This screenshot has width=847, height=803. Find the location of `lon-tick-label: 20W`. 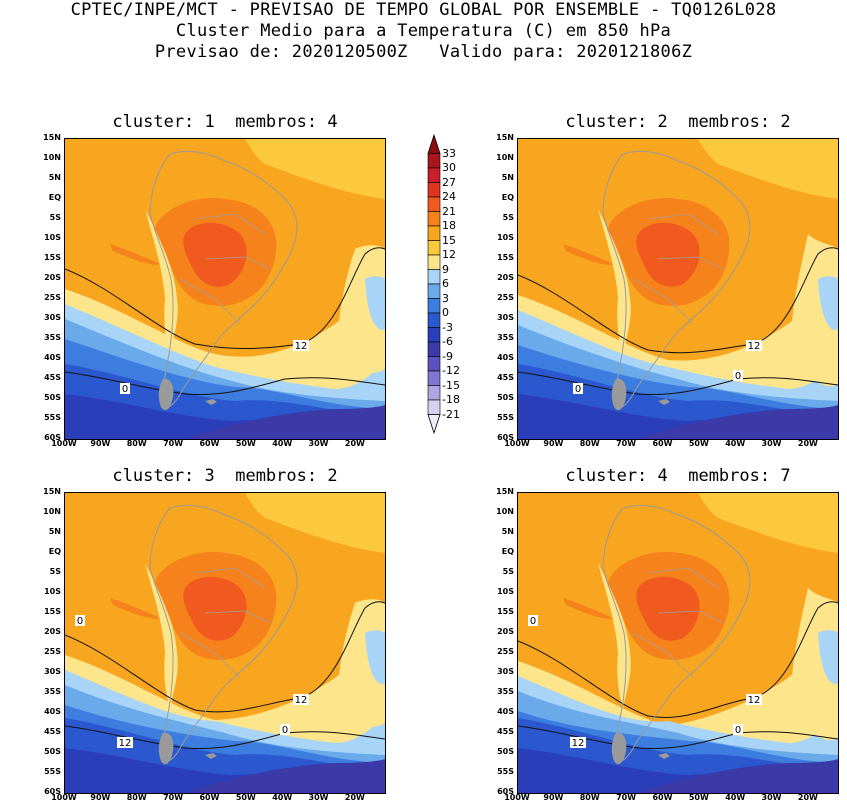

lon-tick-label: 20W is located at coordinates (807, 797).